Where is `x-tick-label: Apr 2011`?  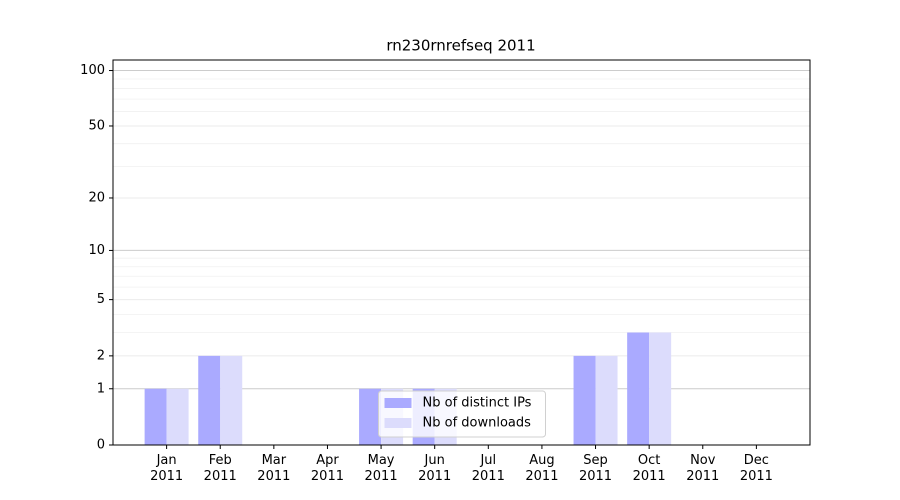
x-tick-label: Apr 2011 is located at coordinates (327, 468).